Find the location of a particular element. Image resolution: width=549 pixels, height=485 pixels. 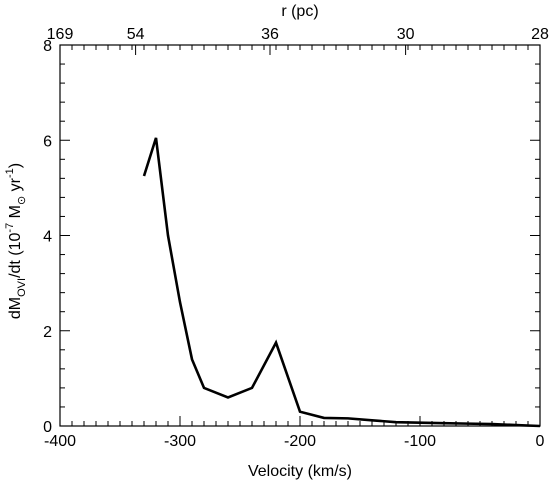

y-label-close: ) is located at coordinates (15, 165).